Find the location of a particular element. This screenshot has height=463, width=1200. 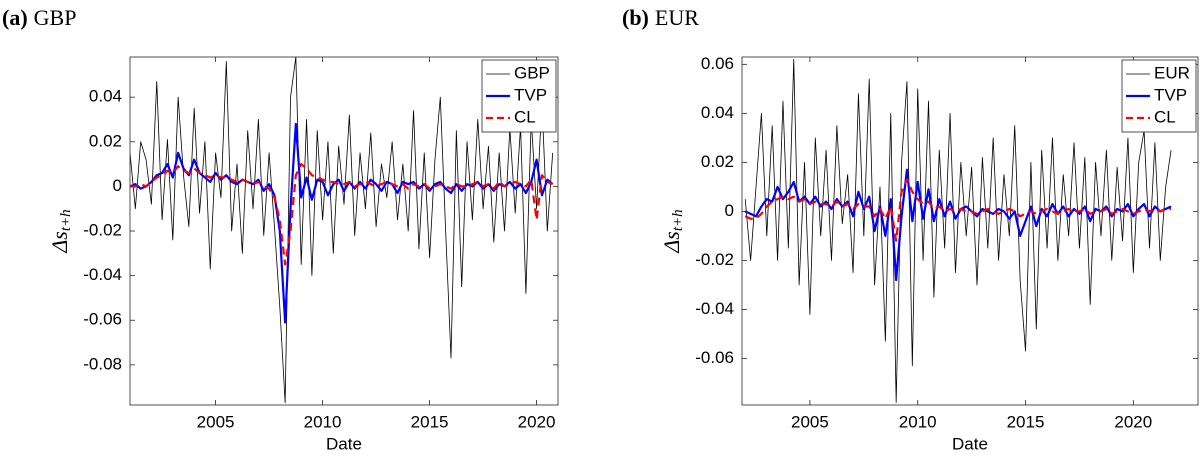

panel-title: (b) EUR is located at coordinates (660, 17).